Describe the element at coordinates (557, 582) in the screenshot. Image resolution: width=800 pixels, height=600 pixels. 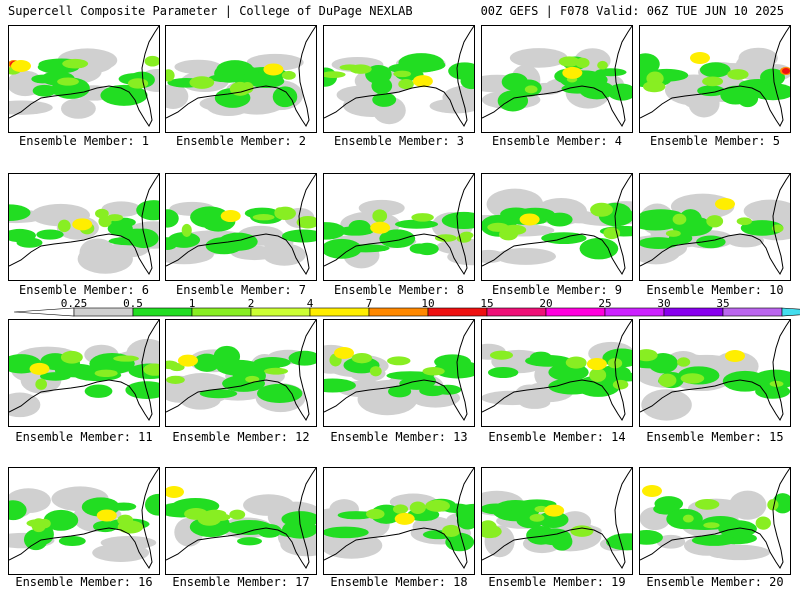
I see `ensemble-member-label: Ensemble Member: 19` at that location.